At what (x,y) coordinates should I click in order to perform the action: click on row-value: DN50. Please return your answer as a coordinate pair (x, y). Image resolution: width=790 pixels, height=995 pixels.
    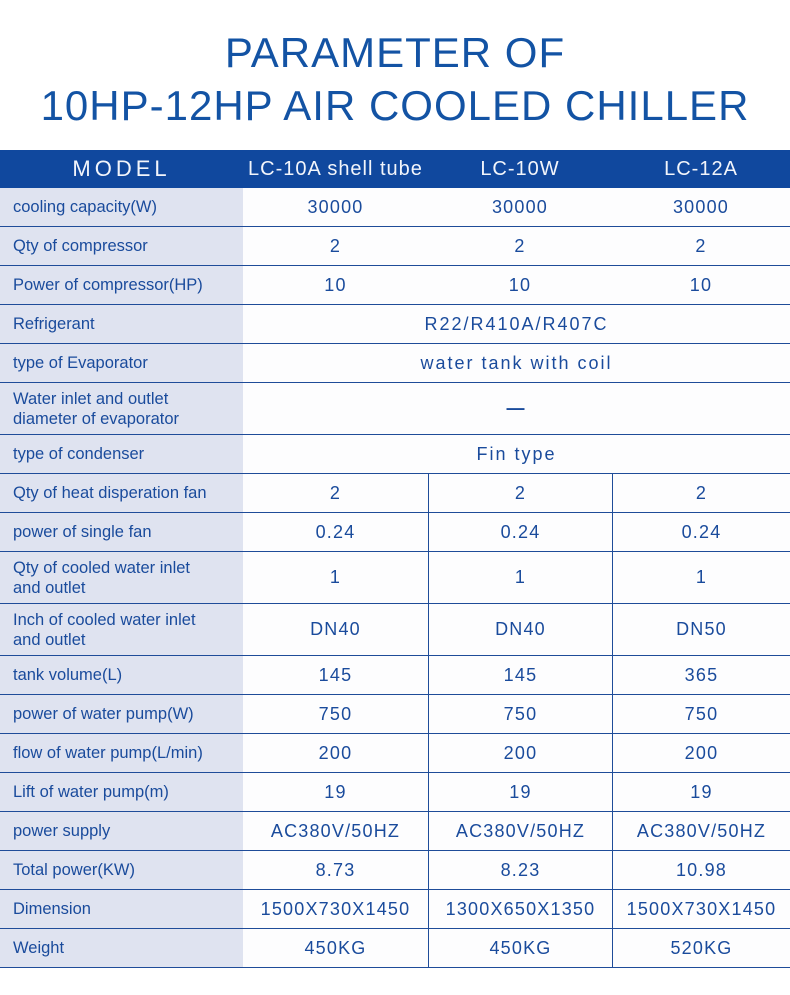
    Looking at the image, I should click on (701, 629).